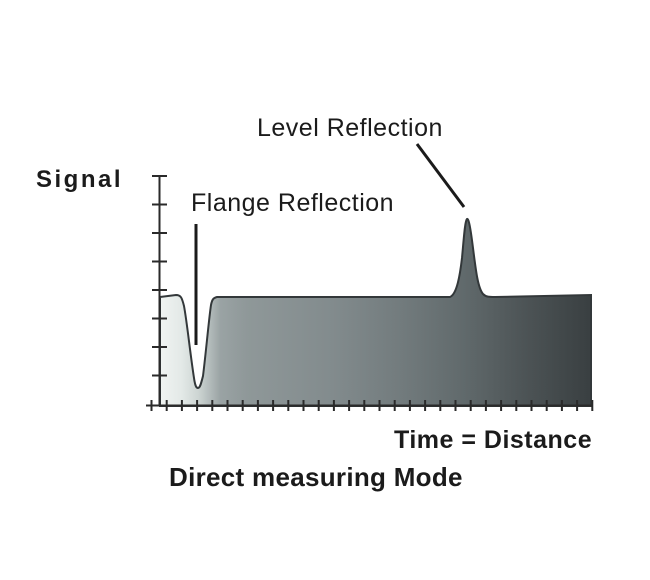 Image resolution: width=650 pixels, height=580 pixels. I want to click on level-leader-line, so click(440, 175).